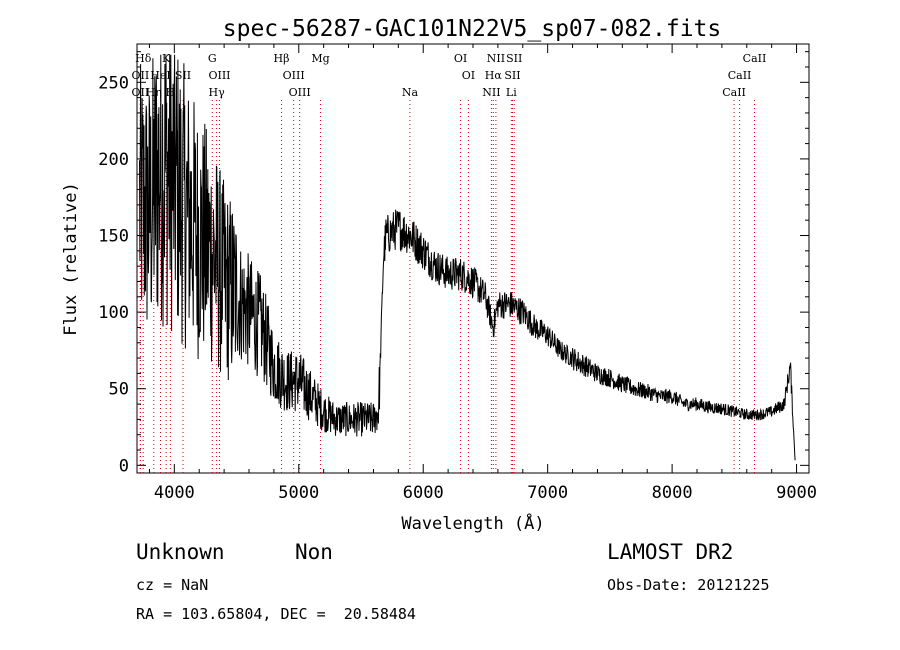 Image resolution: width=900 pixels, height=650 pixels. Describe the element at coordinates (217, 92) in the screenshot. I see `line-marker-label: Hγ` at that location.